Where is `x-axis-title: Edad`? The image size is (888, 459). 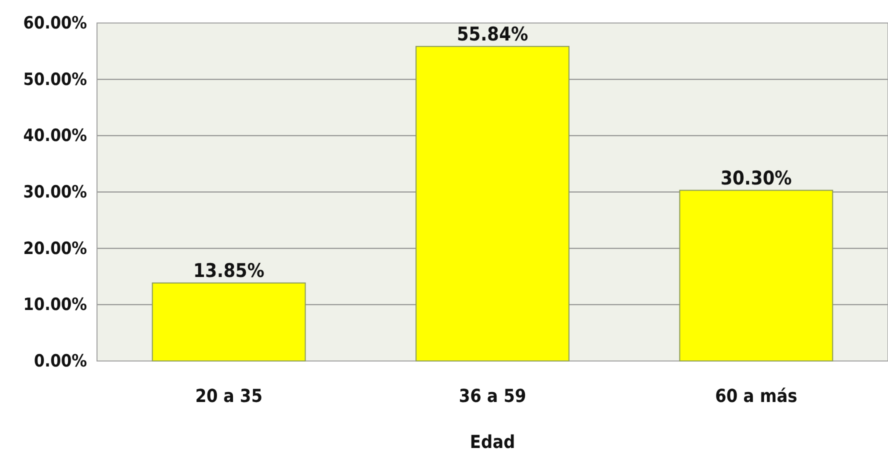 x-axis-title: Edad is located at coordinates (493, 442).